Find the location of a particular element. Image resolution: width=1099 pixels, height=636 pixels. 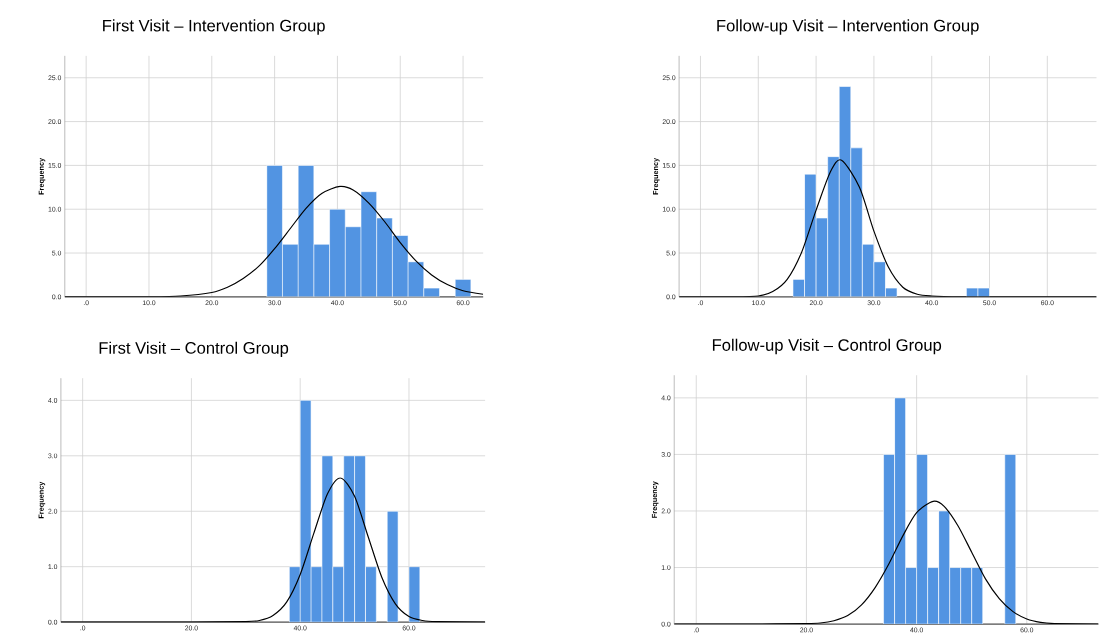

chart-title: Follow-up Visit – Intervention Group is located at coordinates (848, 27).